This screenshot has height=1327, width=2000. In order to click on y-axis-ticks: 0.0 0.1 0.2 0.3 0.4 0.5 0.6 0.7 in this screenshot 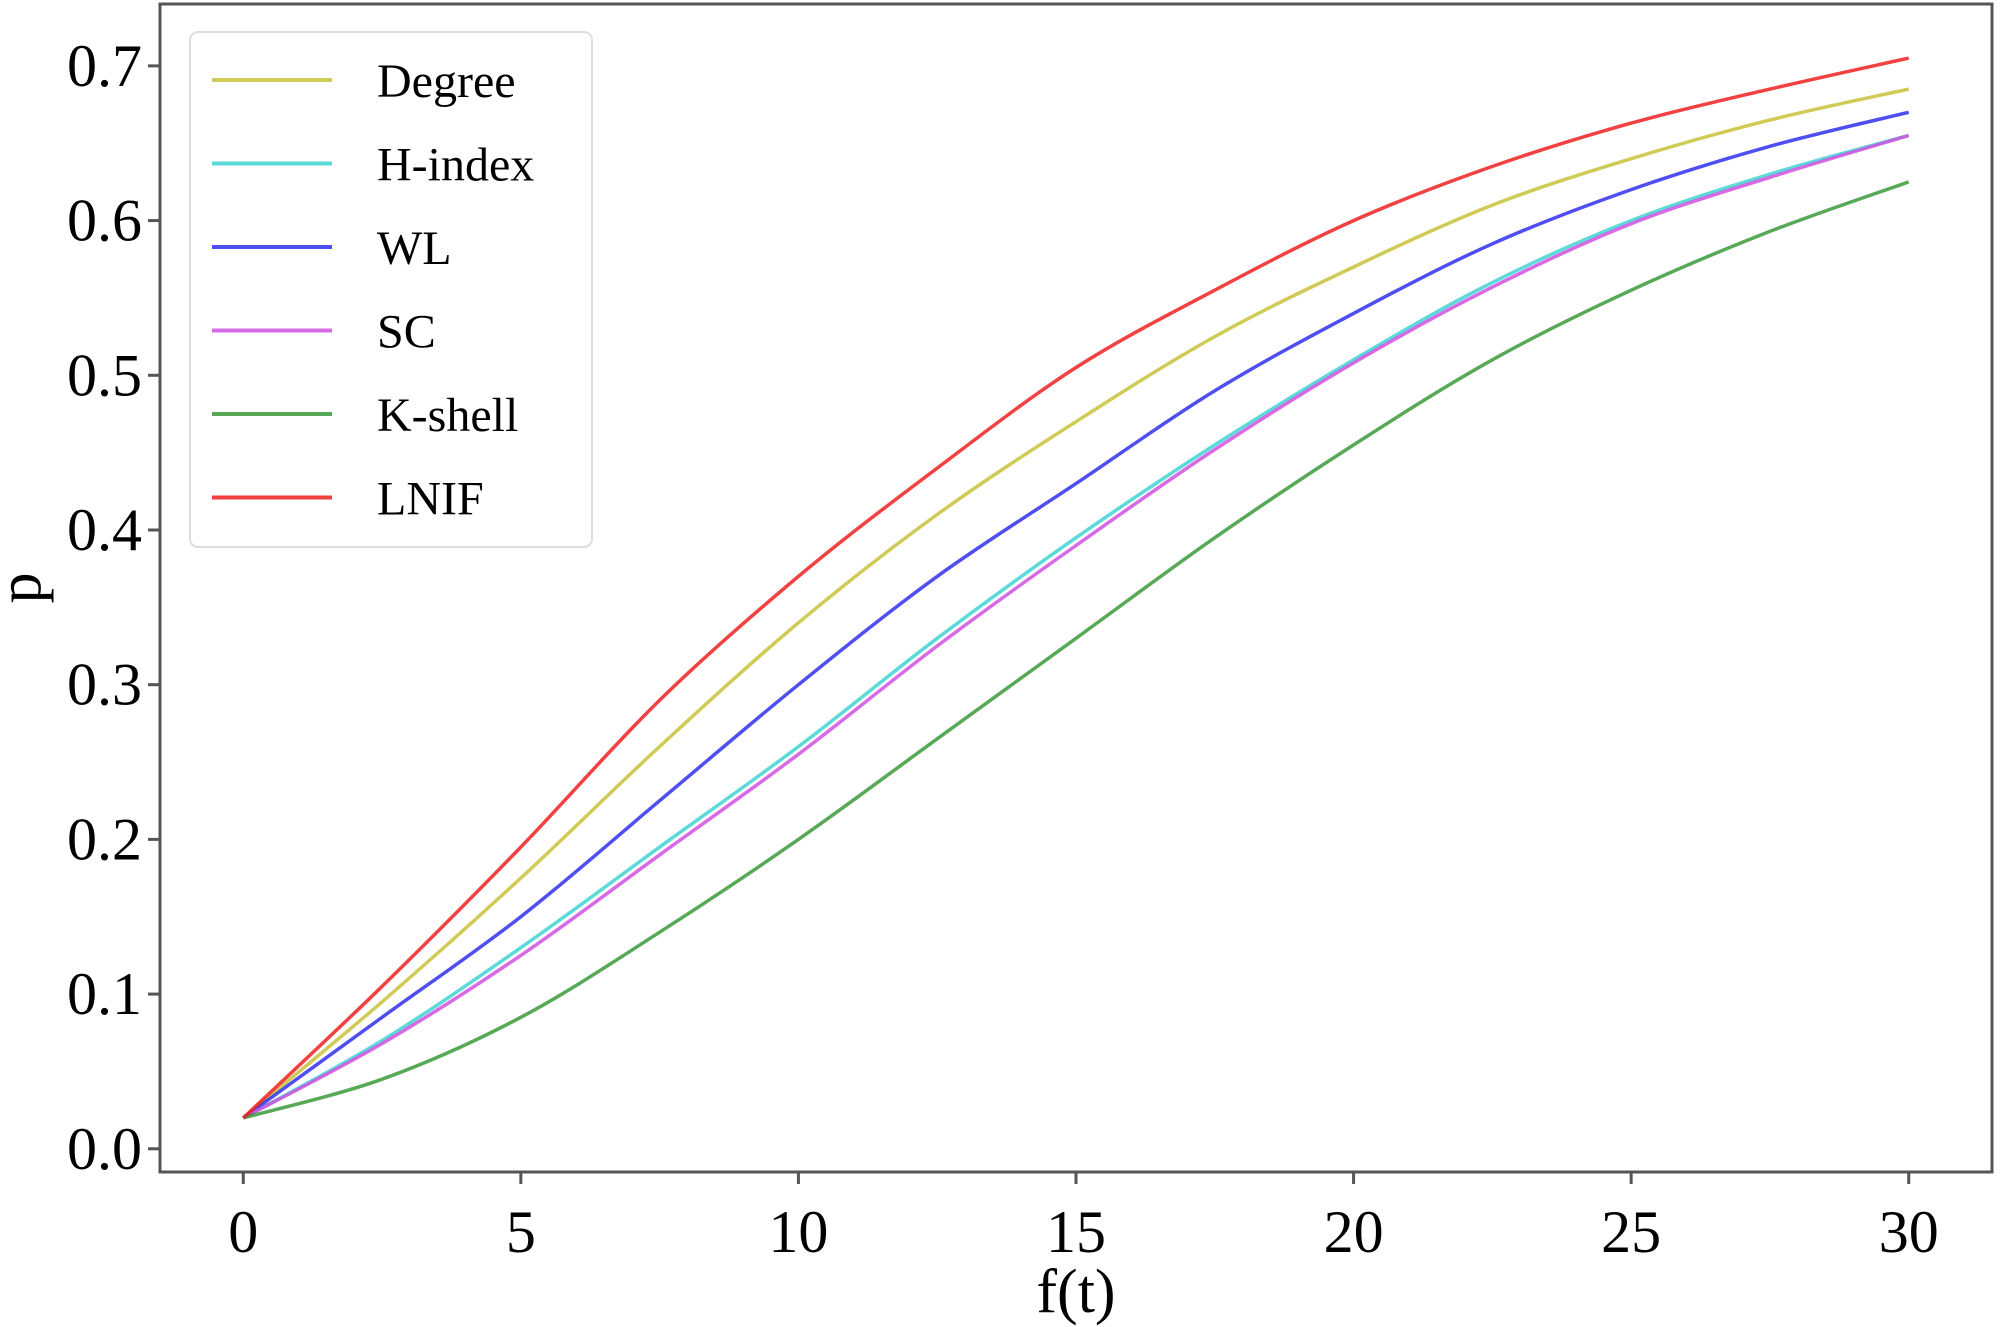, I will do `click(113, 607)`.